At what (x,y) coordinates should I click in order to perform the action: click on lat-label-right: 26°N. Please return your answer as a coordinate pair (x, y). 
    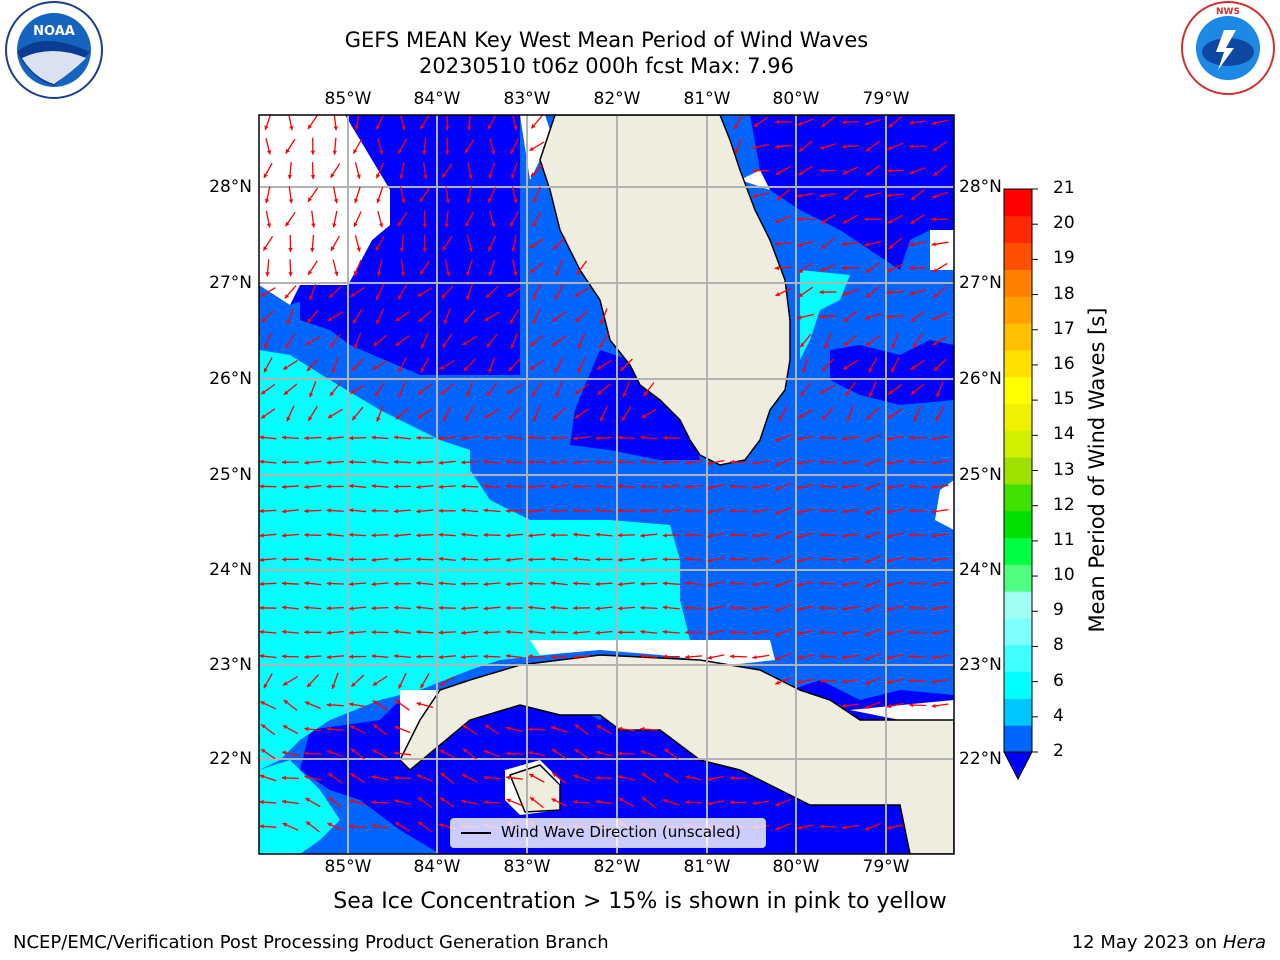
    Looking at the image, I should click on (980, 379).